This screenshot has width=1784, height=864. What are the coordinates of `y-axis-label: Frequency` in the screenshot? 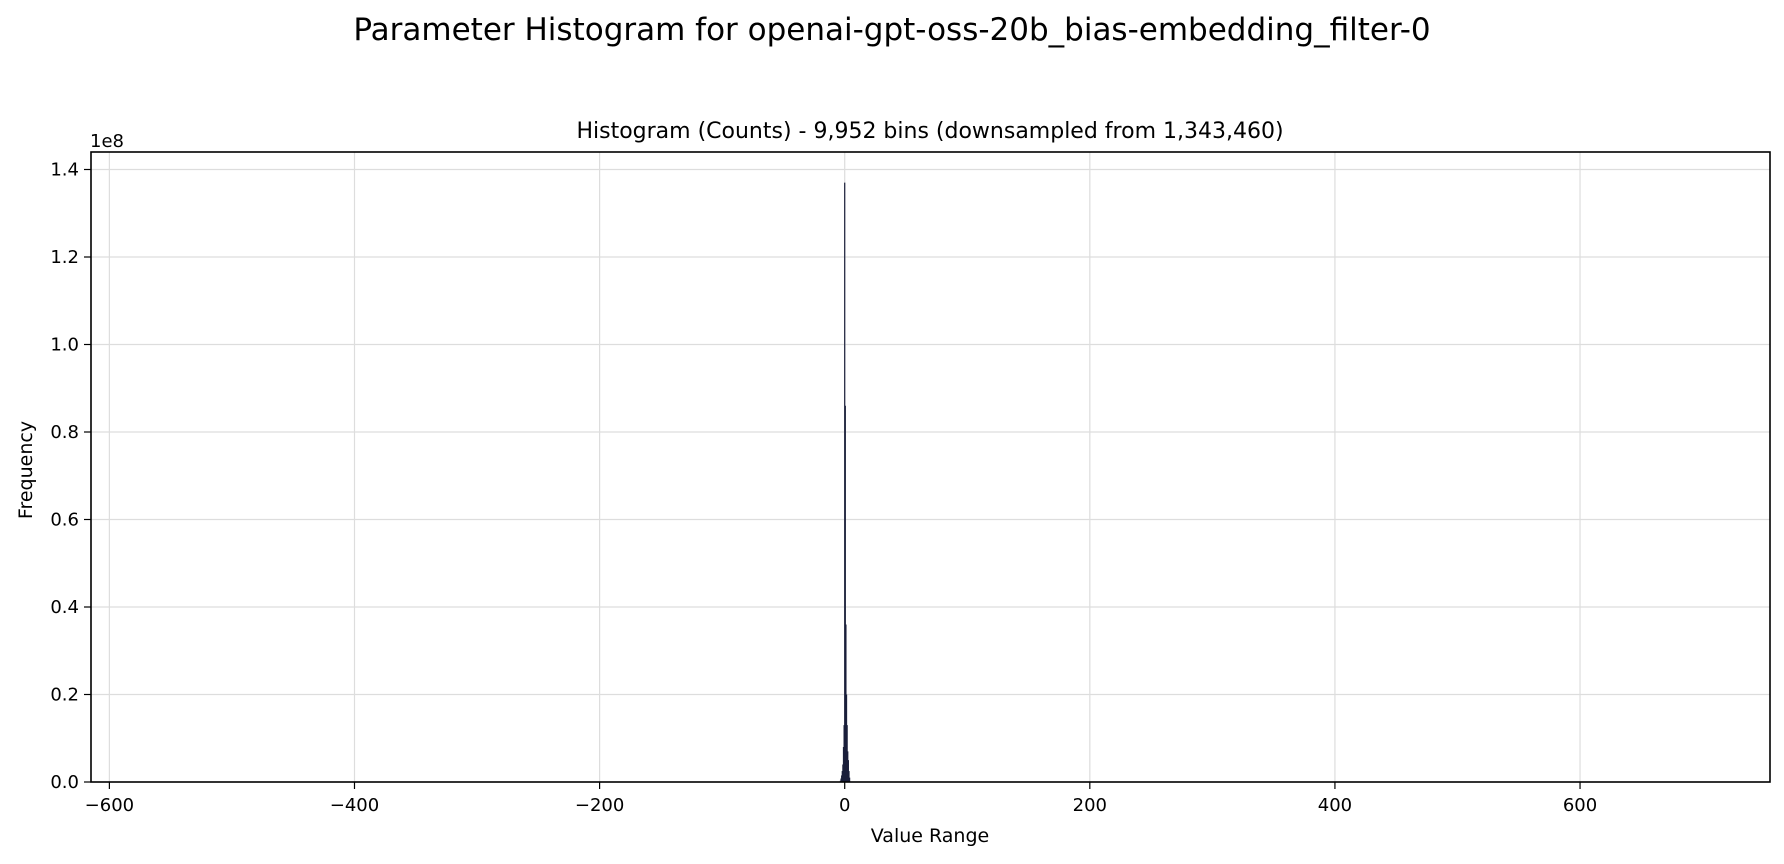 It's located at (26, 470).